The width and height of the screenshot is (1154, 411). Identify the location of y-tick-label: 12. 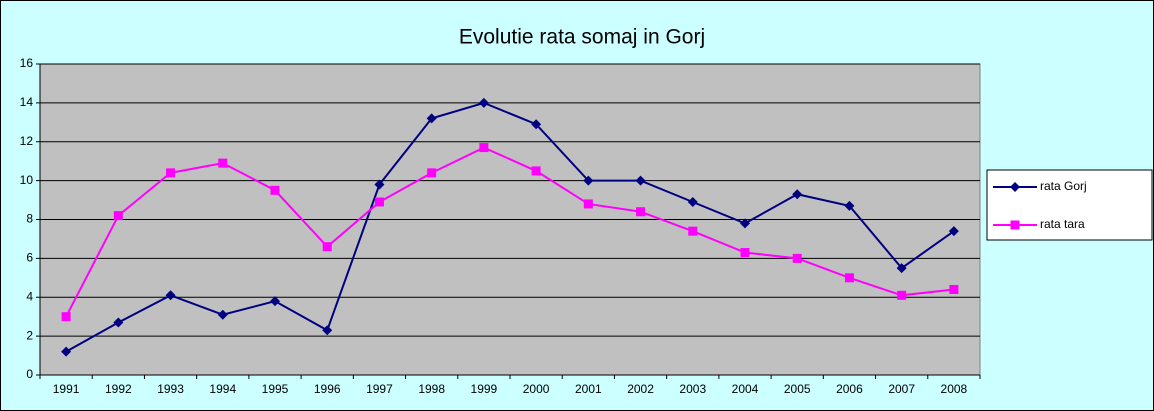
(27, 141).